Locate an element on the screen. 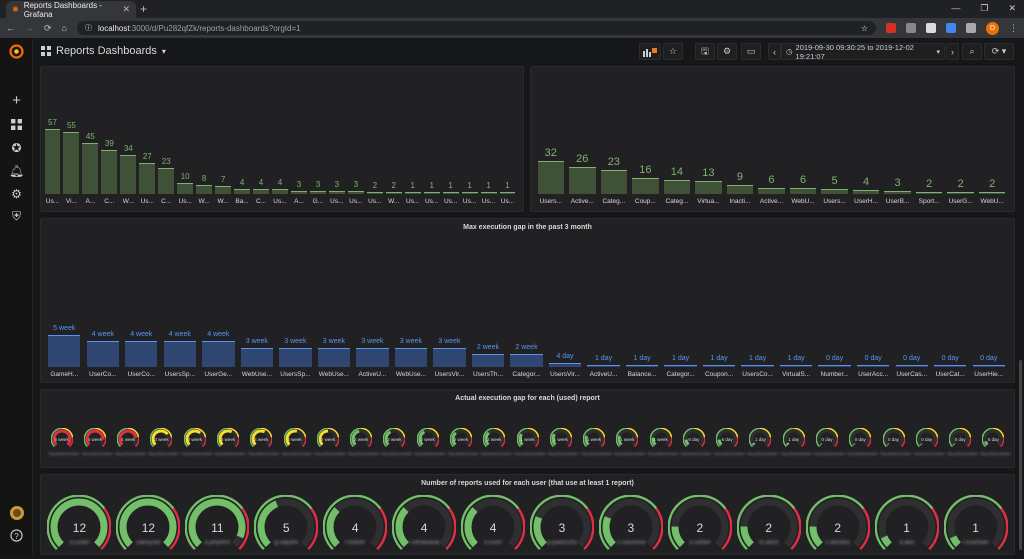  extension-doc-icon is located at coordinates (931, 28).